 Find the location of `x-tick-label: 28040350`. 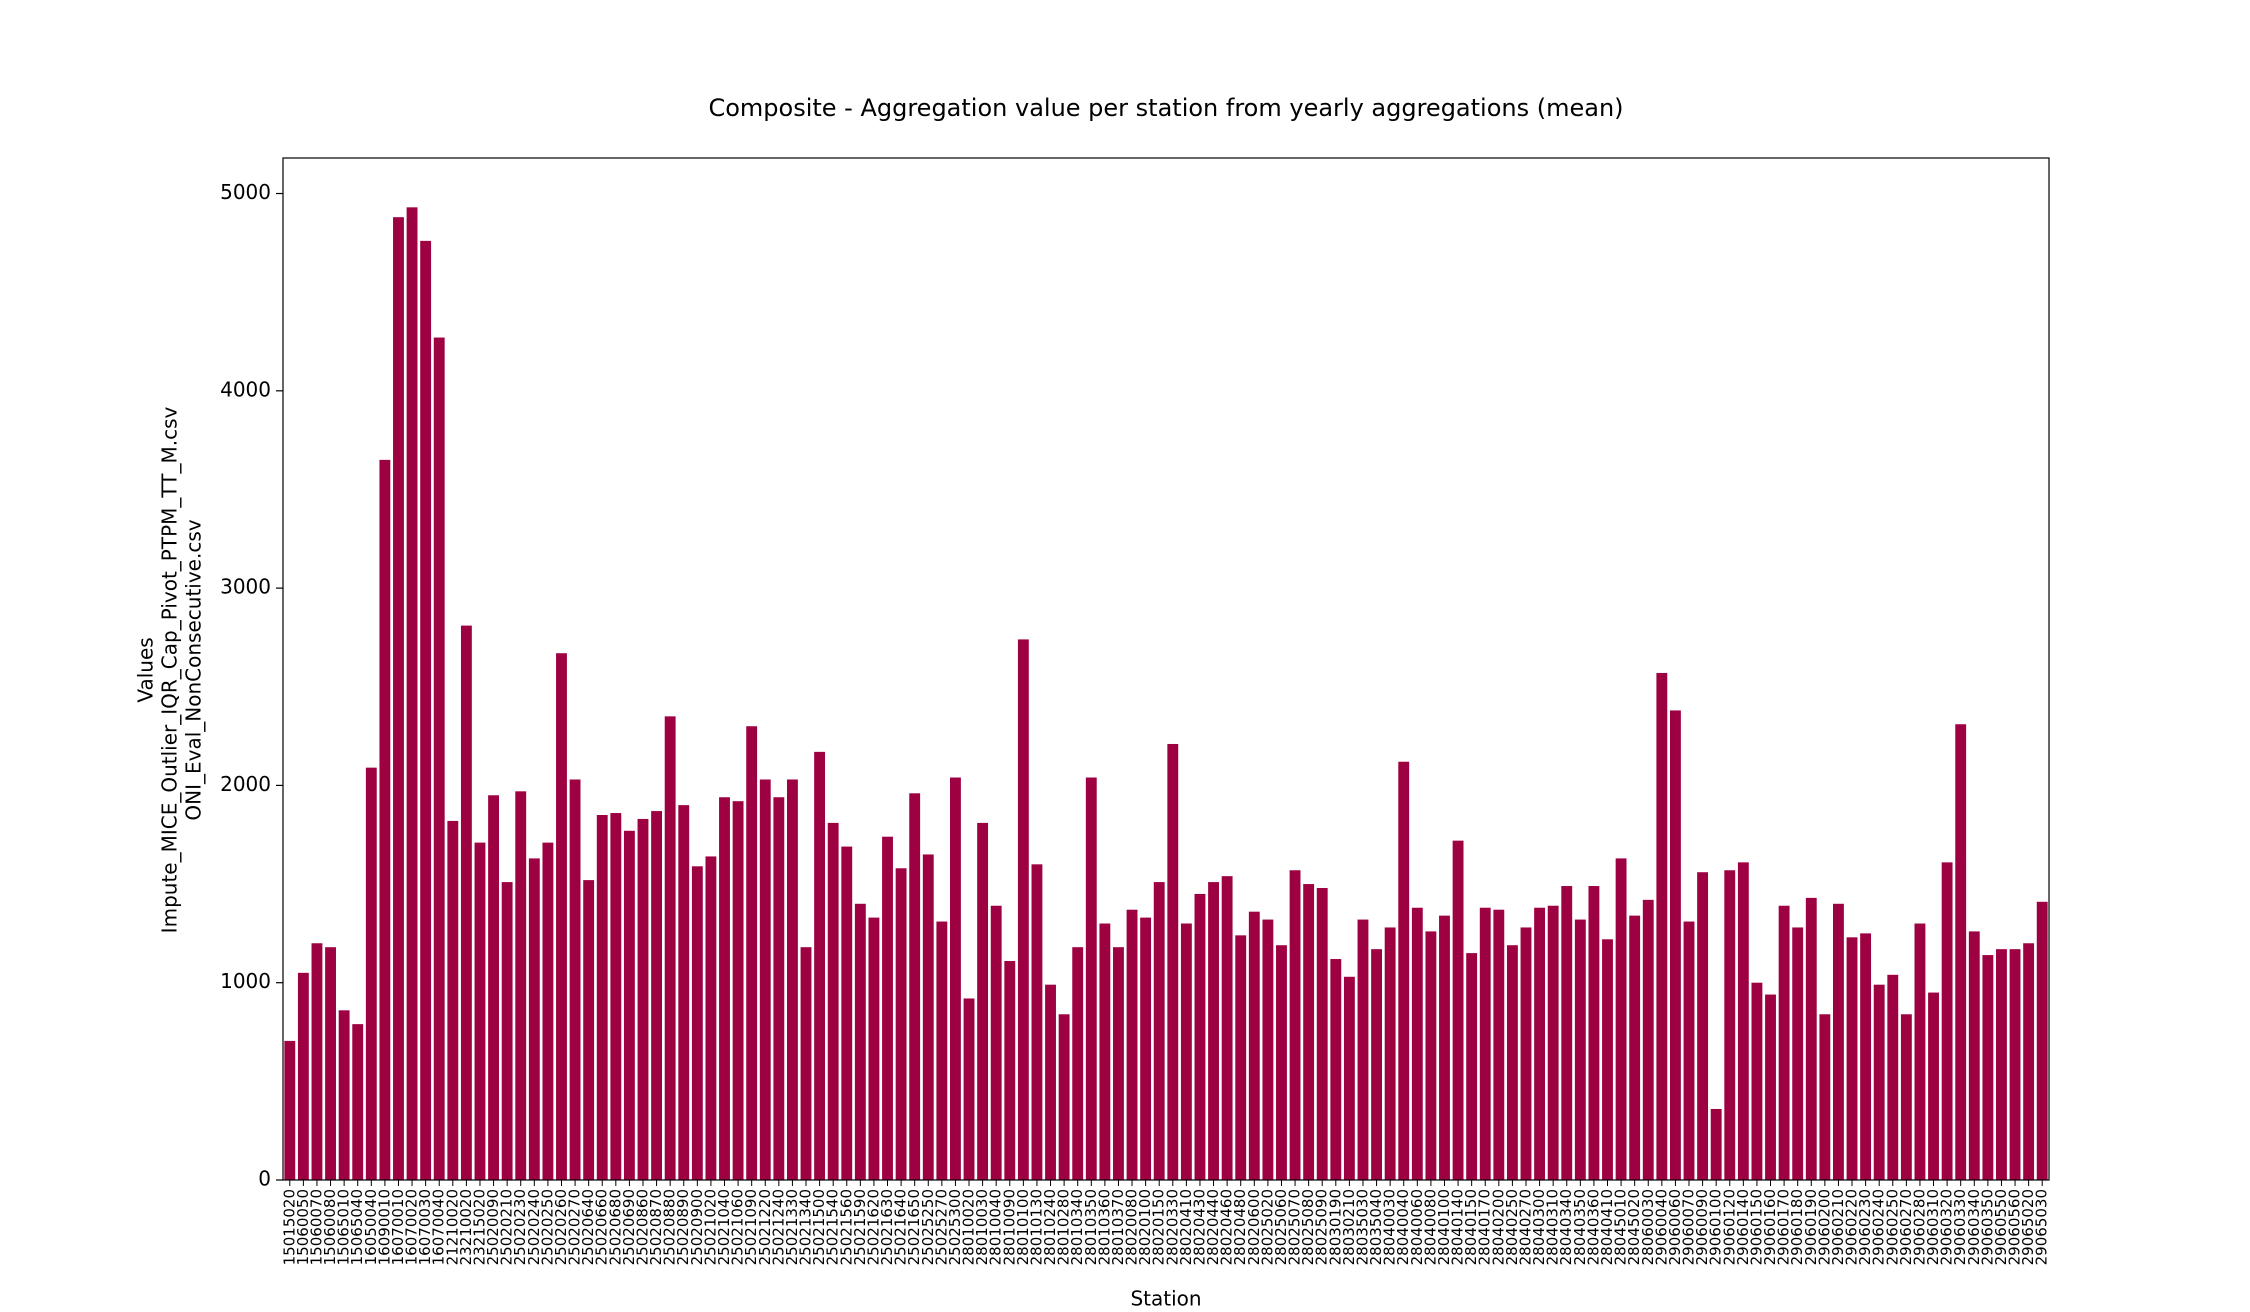

x-tick-label: 28040350 is located at coordinates (1580, 1227).